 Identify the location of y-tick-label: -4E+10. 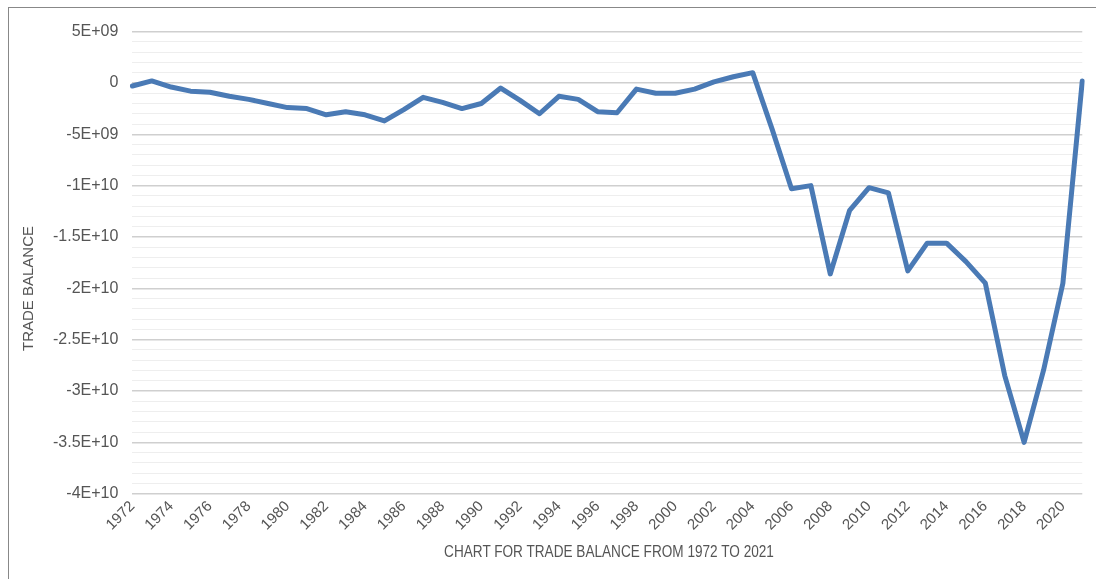
(92, 493).